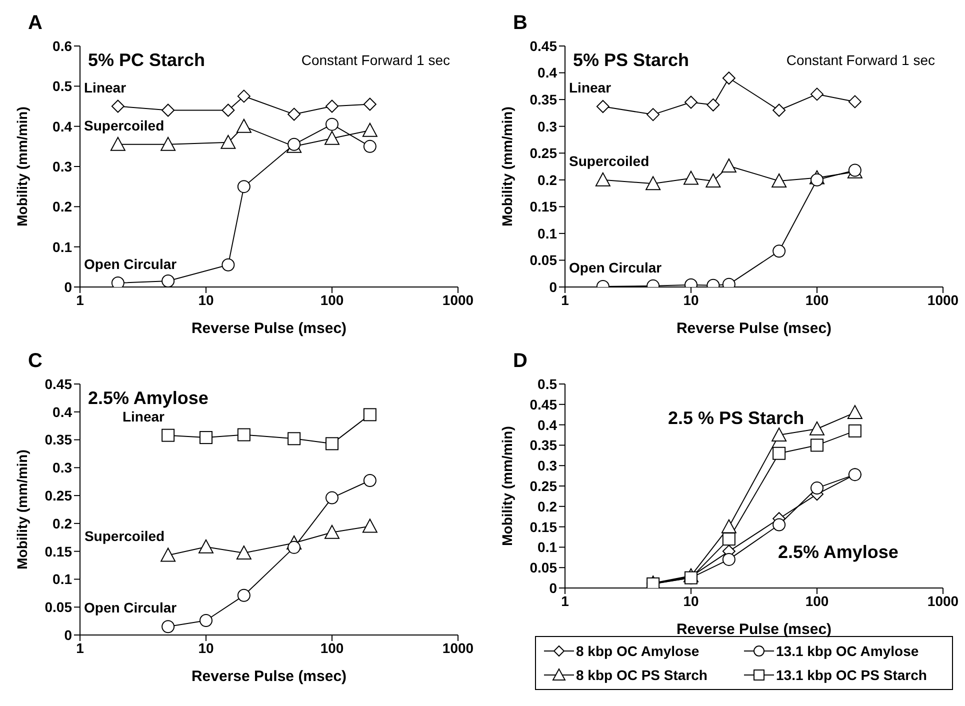  What do you see at coordinates (736, 418) in the screenshot?
I see `annotation: 2.5 % PS Starch` at bounding box center [736, 418].